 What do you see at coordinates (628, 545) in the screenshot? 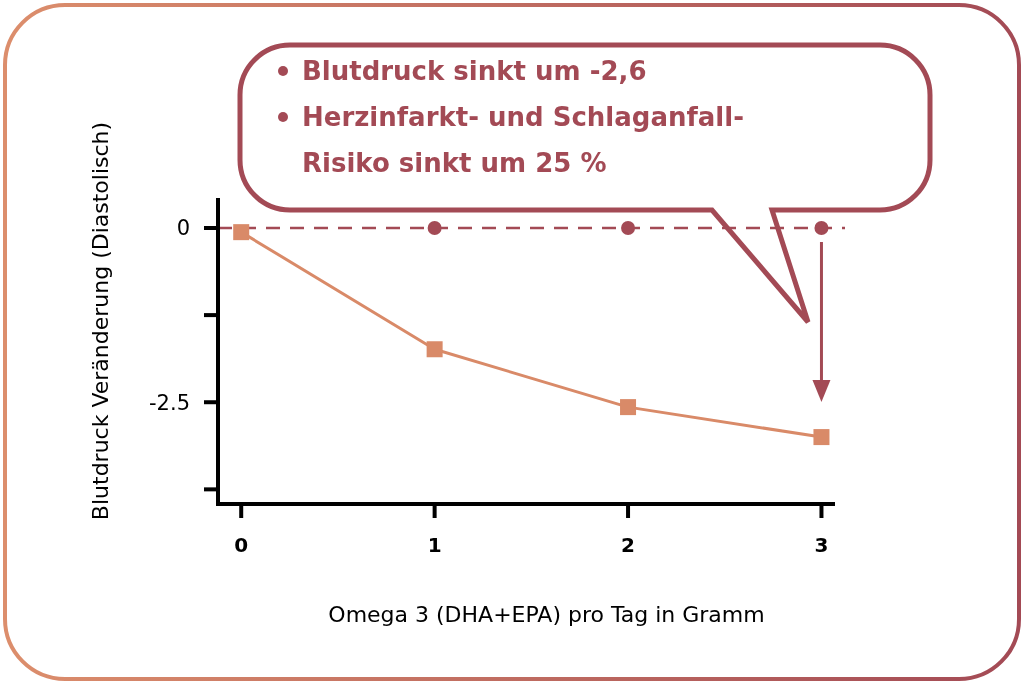
I see `x-tick-label: 2` at bounding box center [628, 545].